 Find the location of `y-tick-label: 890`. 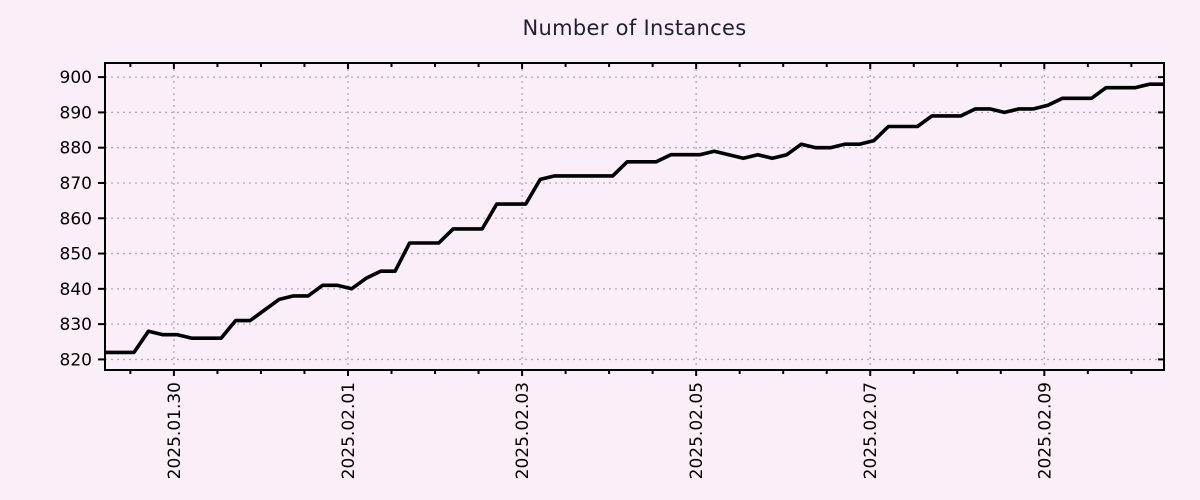

y-tick-label: 890 is located at coordinates (76, 113).